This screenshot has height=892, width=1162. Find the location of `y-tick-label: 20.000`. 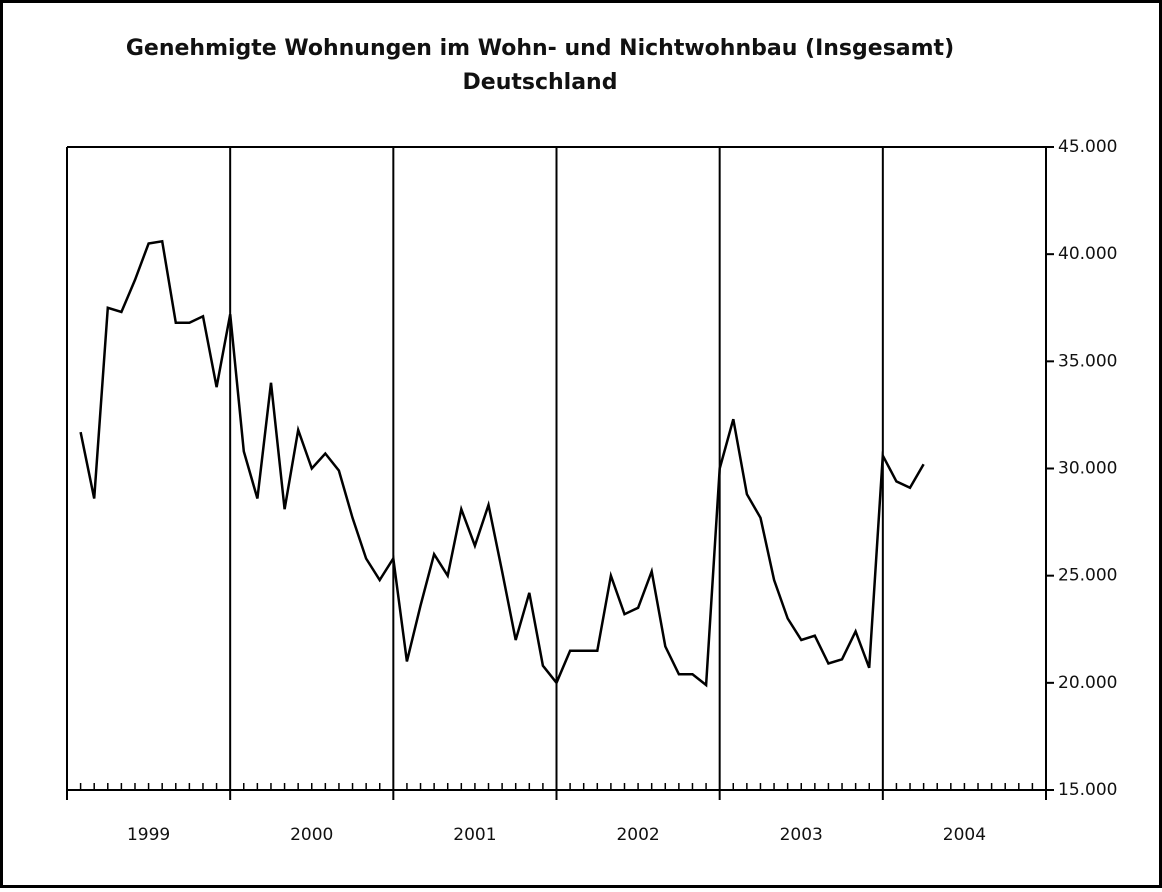

y-tick-label: 20.000 is located at coordinates (1087, 683).